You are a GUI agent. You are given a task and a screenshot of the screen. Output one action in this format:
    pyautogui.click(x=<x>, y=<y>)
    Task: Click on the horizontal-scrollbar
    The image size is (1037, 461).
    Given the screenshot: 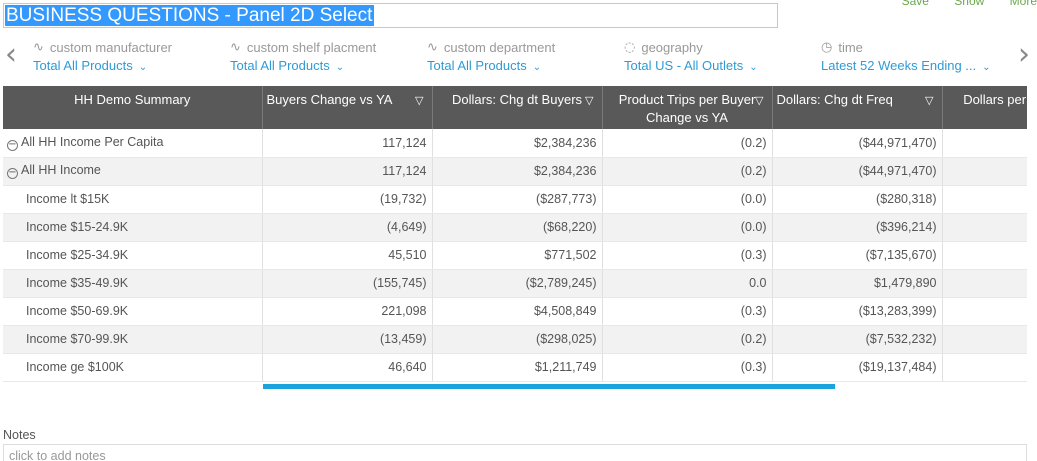 What is the action you would take?
    pyautogui.click(x=549, y=386)
    